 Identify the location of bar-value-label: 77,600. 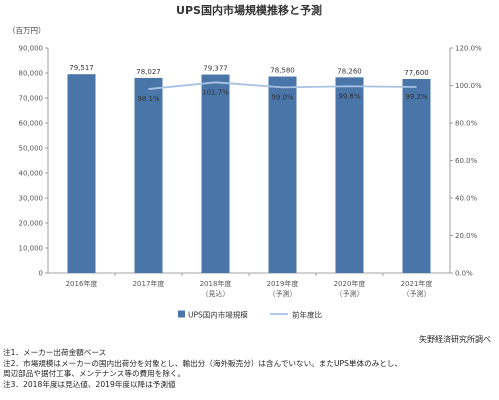
(416, 73).